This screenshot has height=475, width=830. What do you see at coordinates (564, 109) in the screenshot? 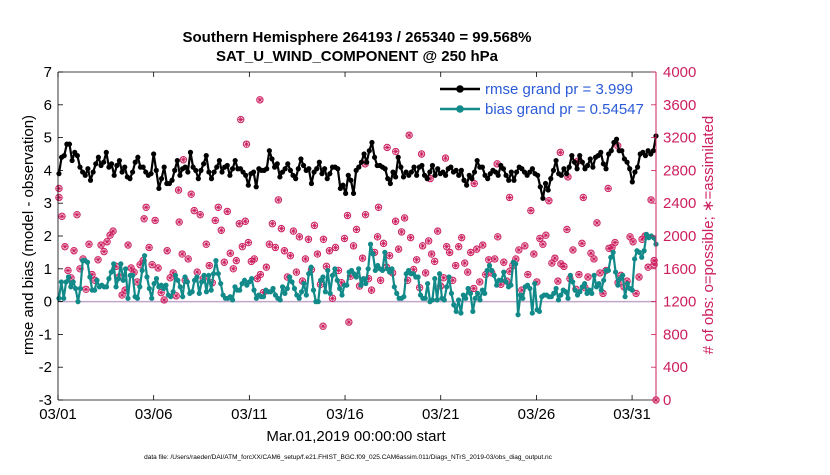
I see `legend-label-bias: bias grand pr = 0.54547` at bounding box center [564, 109].